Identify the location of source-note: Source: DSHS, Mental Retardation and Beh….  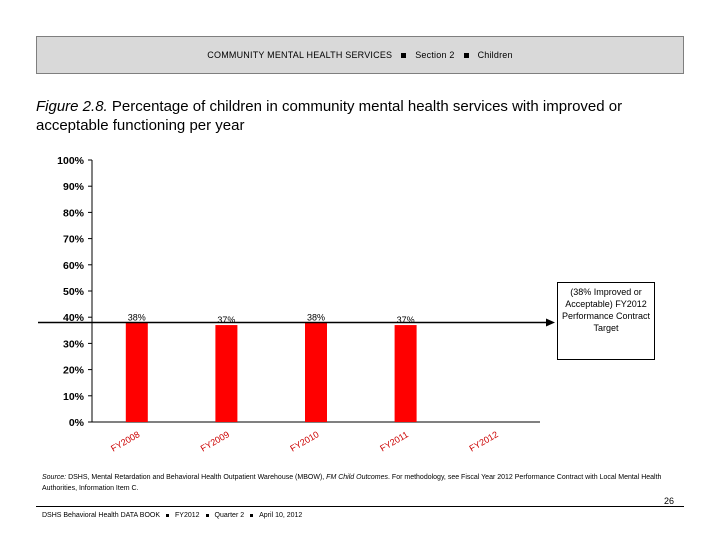
(362, 483).